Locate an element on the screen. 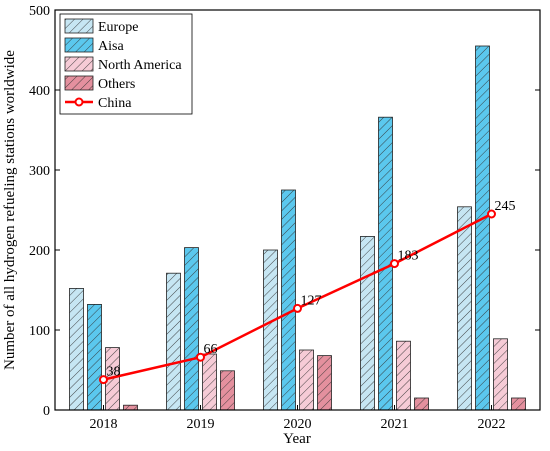 Image resolution: width=550 pixels, height=451 pixels. bar-aisa-2019 is located at coordinates (191, 329).